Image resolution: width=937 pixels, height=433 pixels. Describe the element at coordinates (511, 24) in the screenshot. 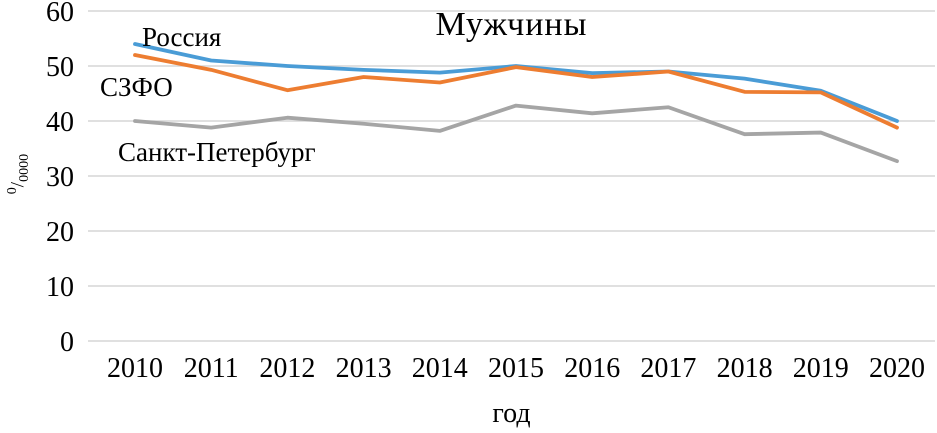

I see `chart-title: Мужчины` at that location.